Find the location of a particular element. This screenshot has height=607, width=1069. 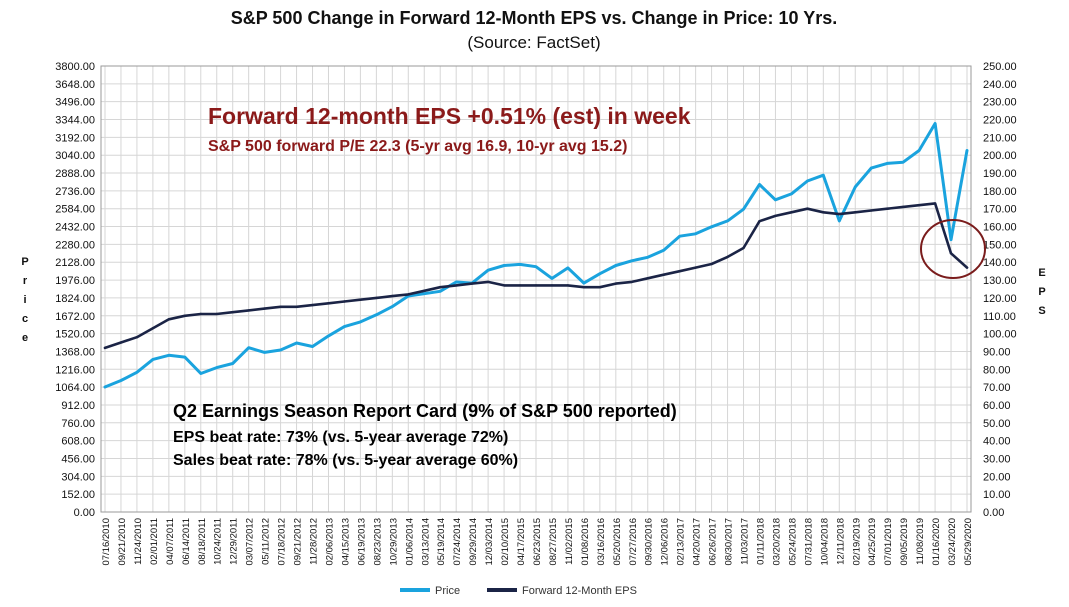

x-tick-label: 09/05/2019 is located at coordinates (904, 542).